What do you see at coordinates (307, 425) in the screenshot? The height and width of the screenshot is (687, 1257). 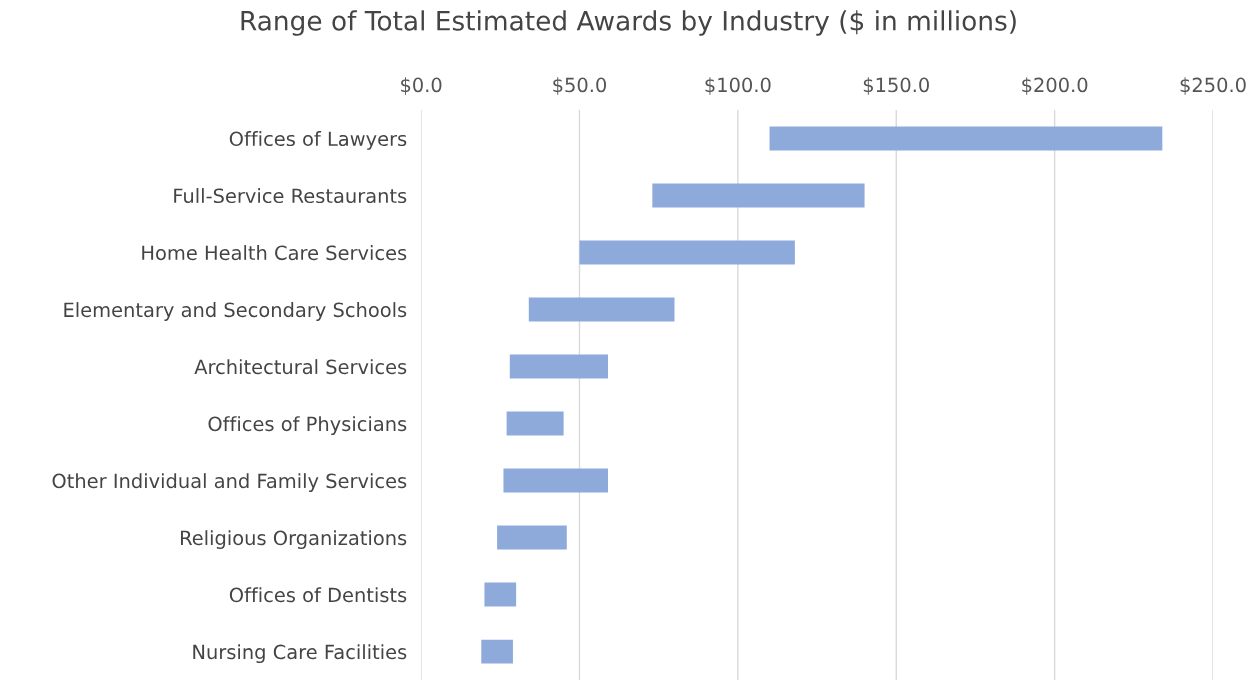 I see `y-tick-label: Offices of Physicians` at bounding box center [307, 425].